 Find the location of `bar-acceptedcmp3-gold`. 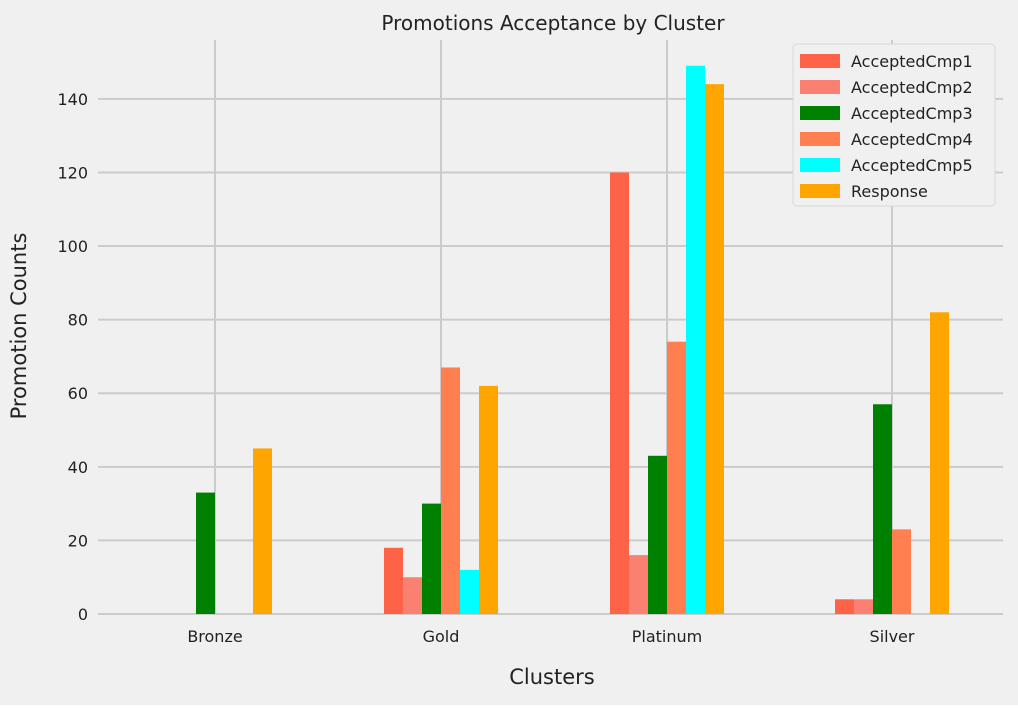

bar-acceptedcmp3-gold is located at coordinates (431, 558).